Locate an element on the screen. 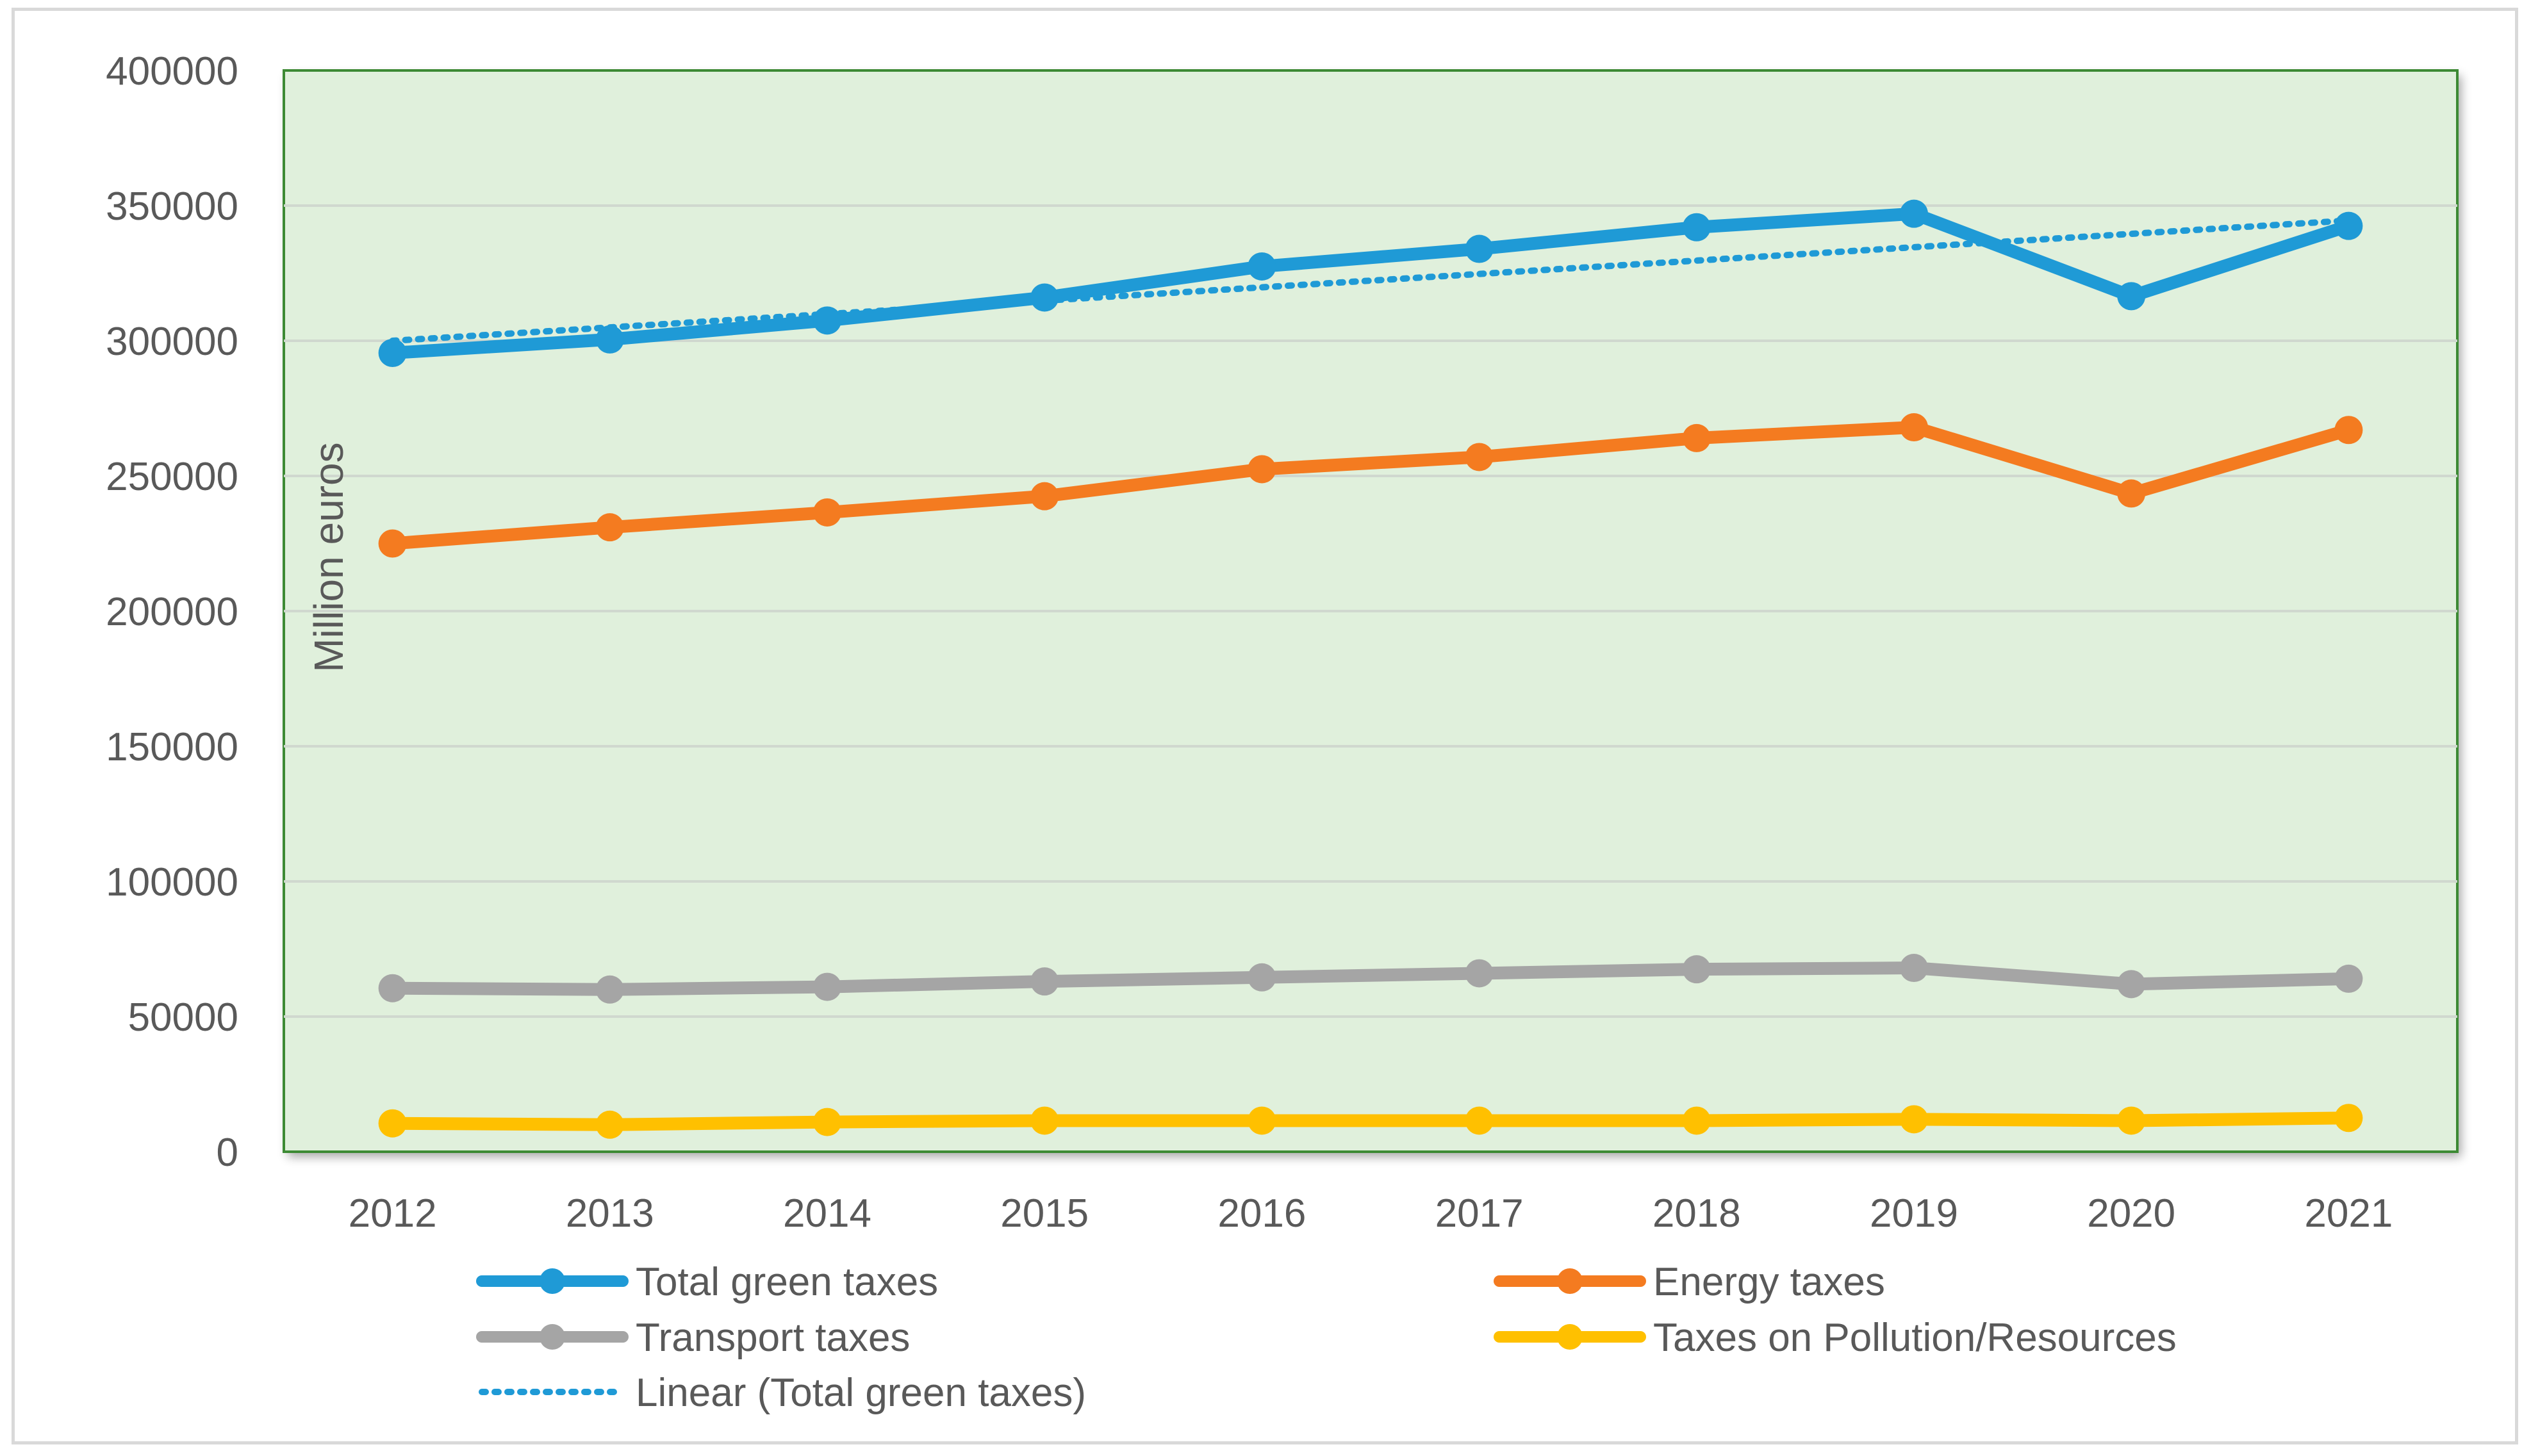  y-tick-label: 350000 is located at coordinates (172, 206).